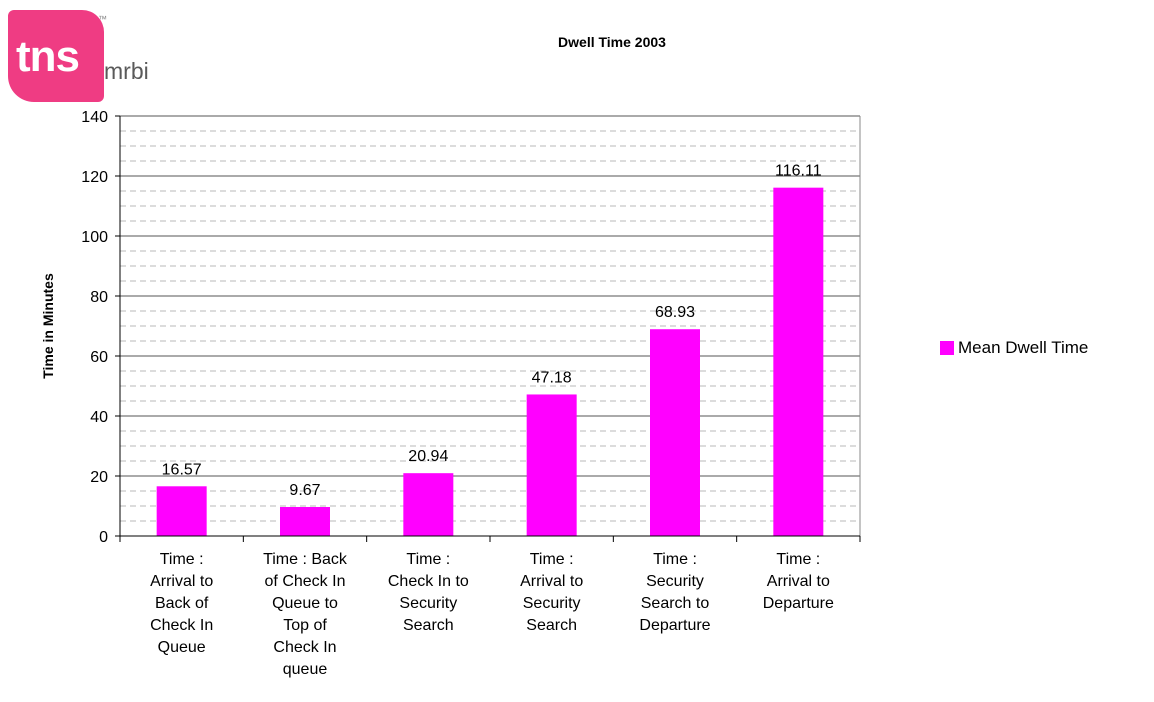 The width and height of the screenshot is (1154, 702). What do you see at coordinates (552, 377) in the screenshot?
I see `data-label: 47.18` at bounding box center [552, 377].